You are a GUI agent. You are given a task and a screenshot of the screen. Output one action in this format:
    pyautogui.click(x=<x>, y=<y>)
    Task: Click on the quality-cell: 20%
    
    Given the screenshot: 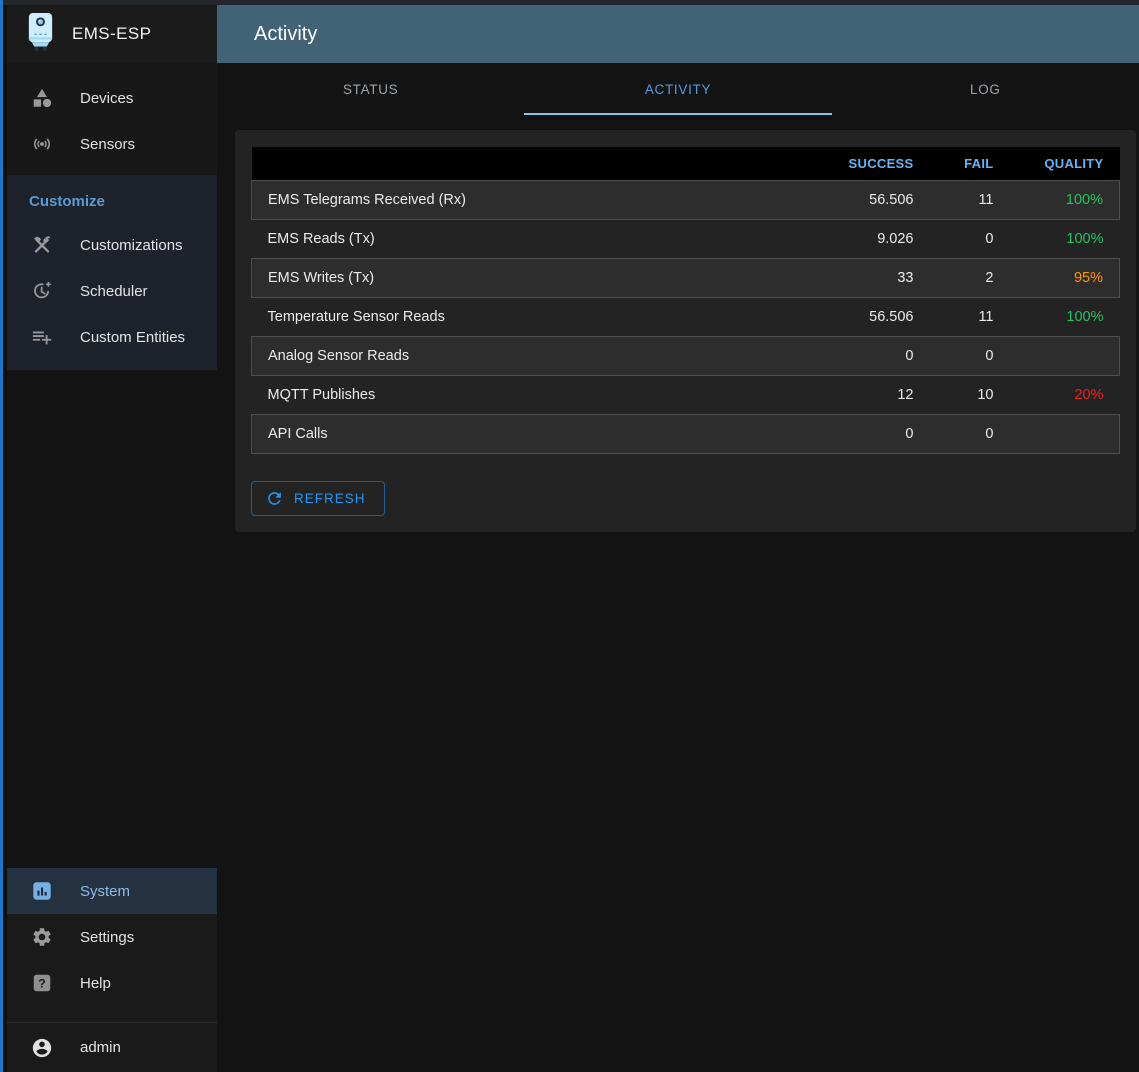 What is the action you would take?
    pyautogui.click(x=1089, y=394)
    